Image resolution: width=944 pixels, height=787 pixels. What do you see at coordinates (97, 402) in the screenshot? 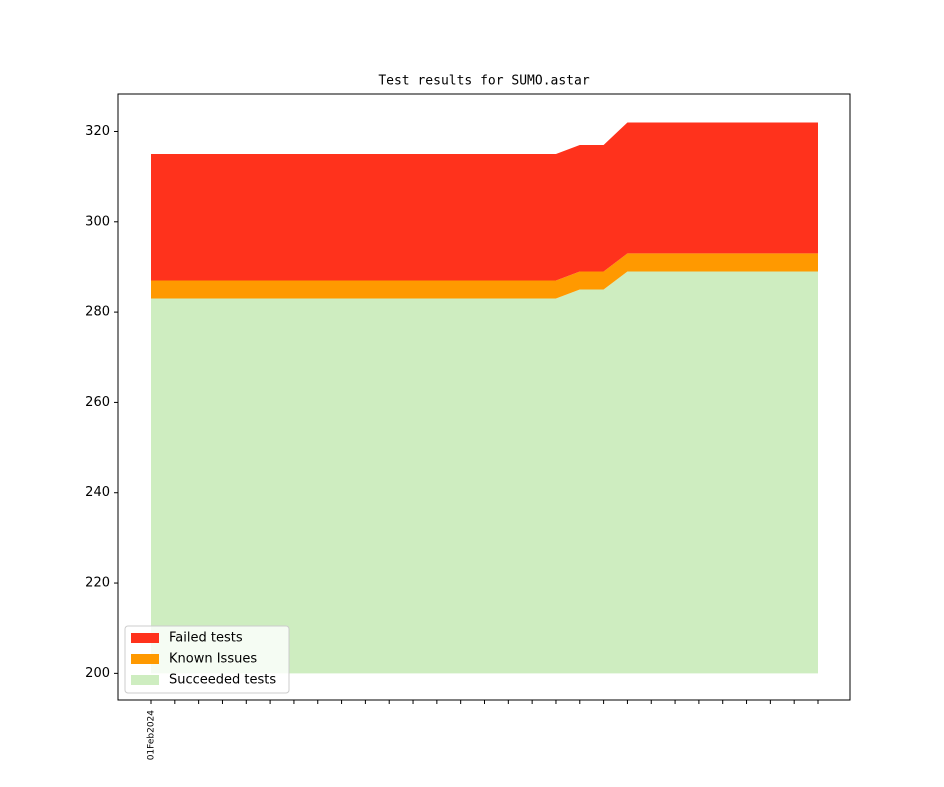
I see `y-tick-label: 260` at bounding box center [97, 402].